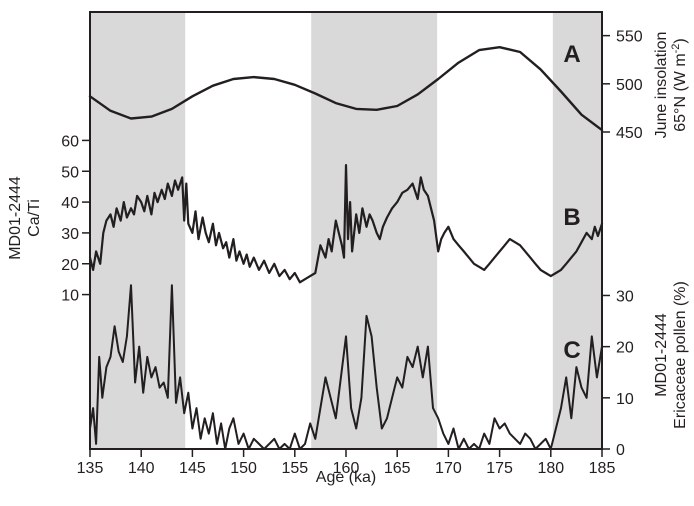 This screenshot has height=506, width=694. Describe the element at coordinates (679, 85) in the screenshot. I see `panel-a-y-title-line2: 65°N (W m-2)` at that location.